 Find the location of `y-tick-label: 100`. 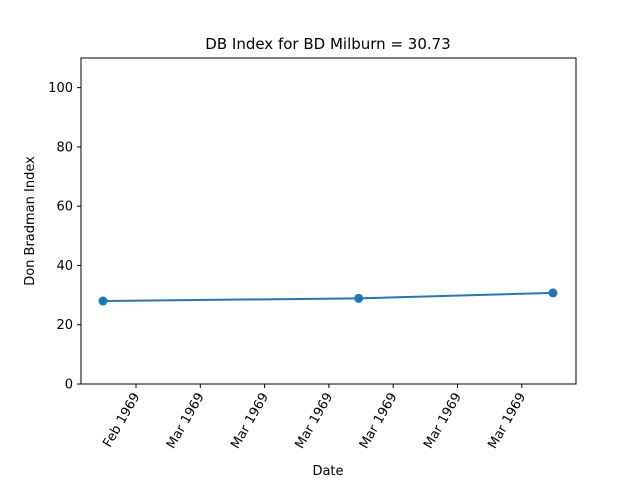

y-tick-label: 100 is located at coordinates (60, 88).